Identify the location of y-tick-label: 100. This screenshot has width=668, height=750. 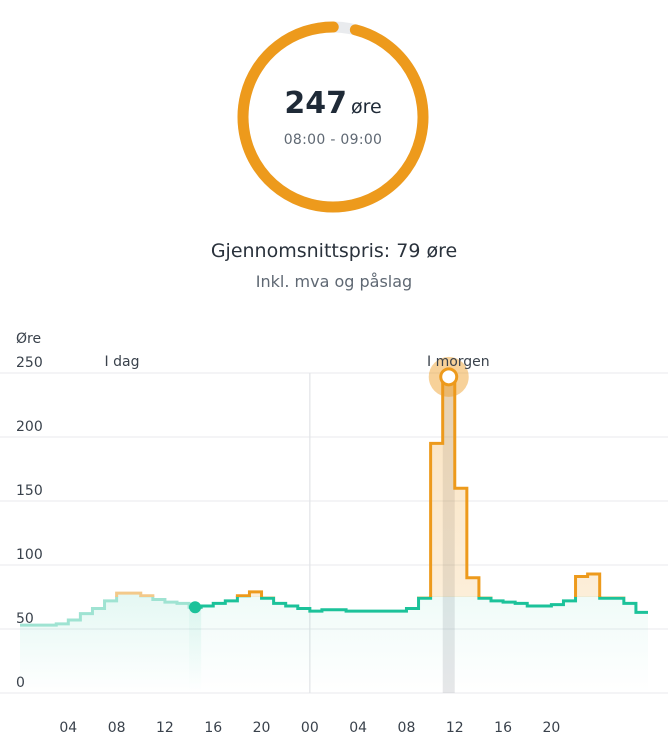
(29, 555).